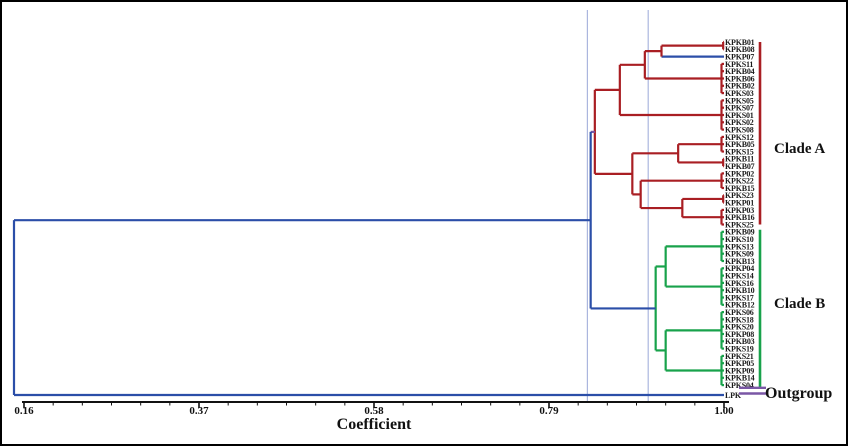 This screenshot has width=848, height=446. Describe the element at coordinates (739, 370) in the screenshot. I see `leaf-label: KPKP09` at that location.